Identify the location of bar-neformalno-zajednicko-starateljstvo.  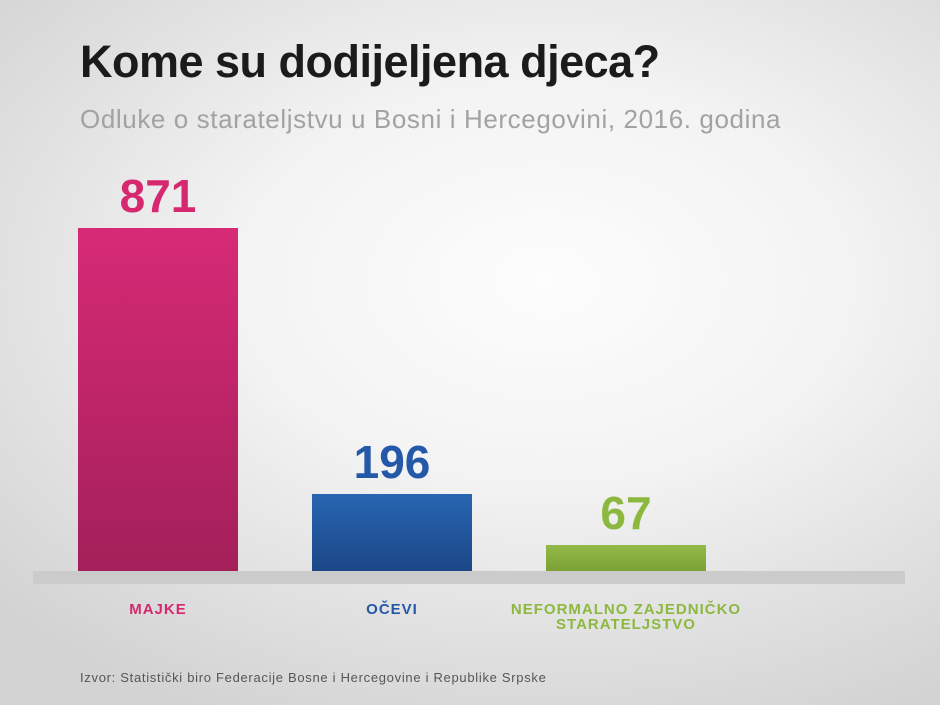
(626, 558).